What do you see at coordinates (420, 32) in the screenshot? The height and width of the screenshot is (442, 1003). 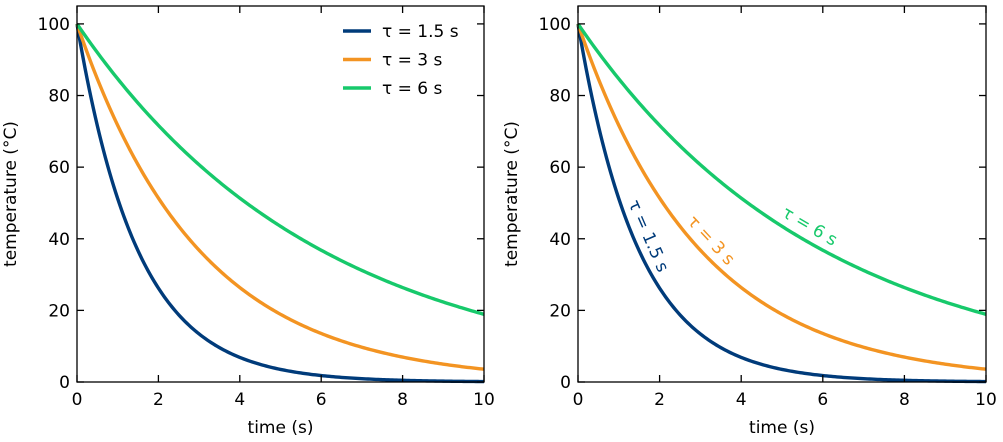 I see `legend-label: τ = 1.5 s` at bounding box center [420, 32].